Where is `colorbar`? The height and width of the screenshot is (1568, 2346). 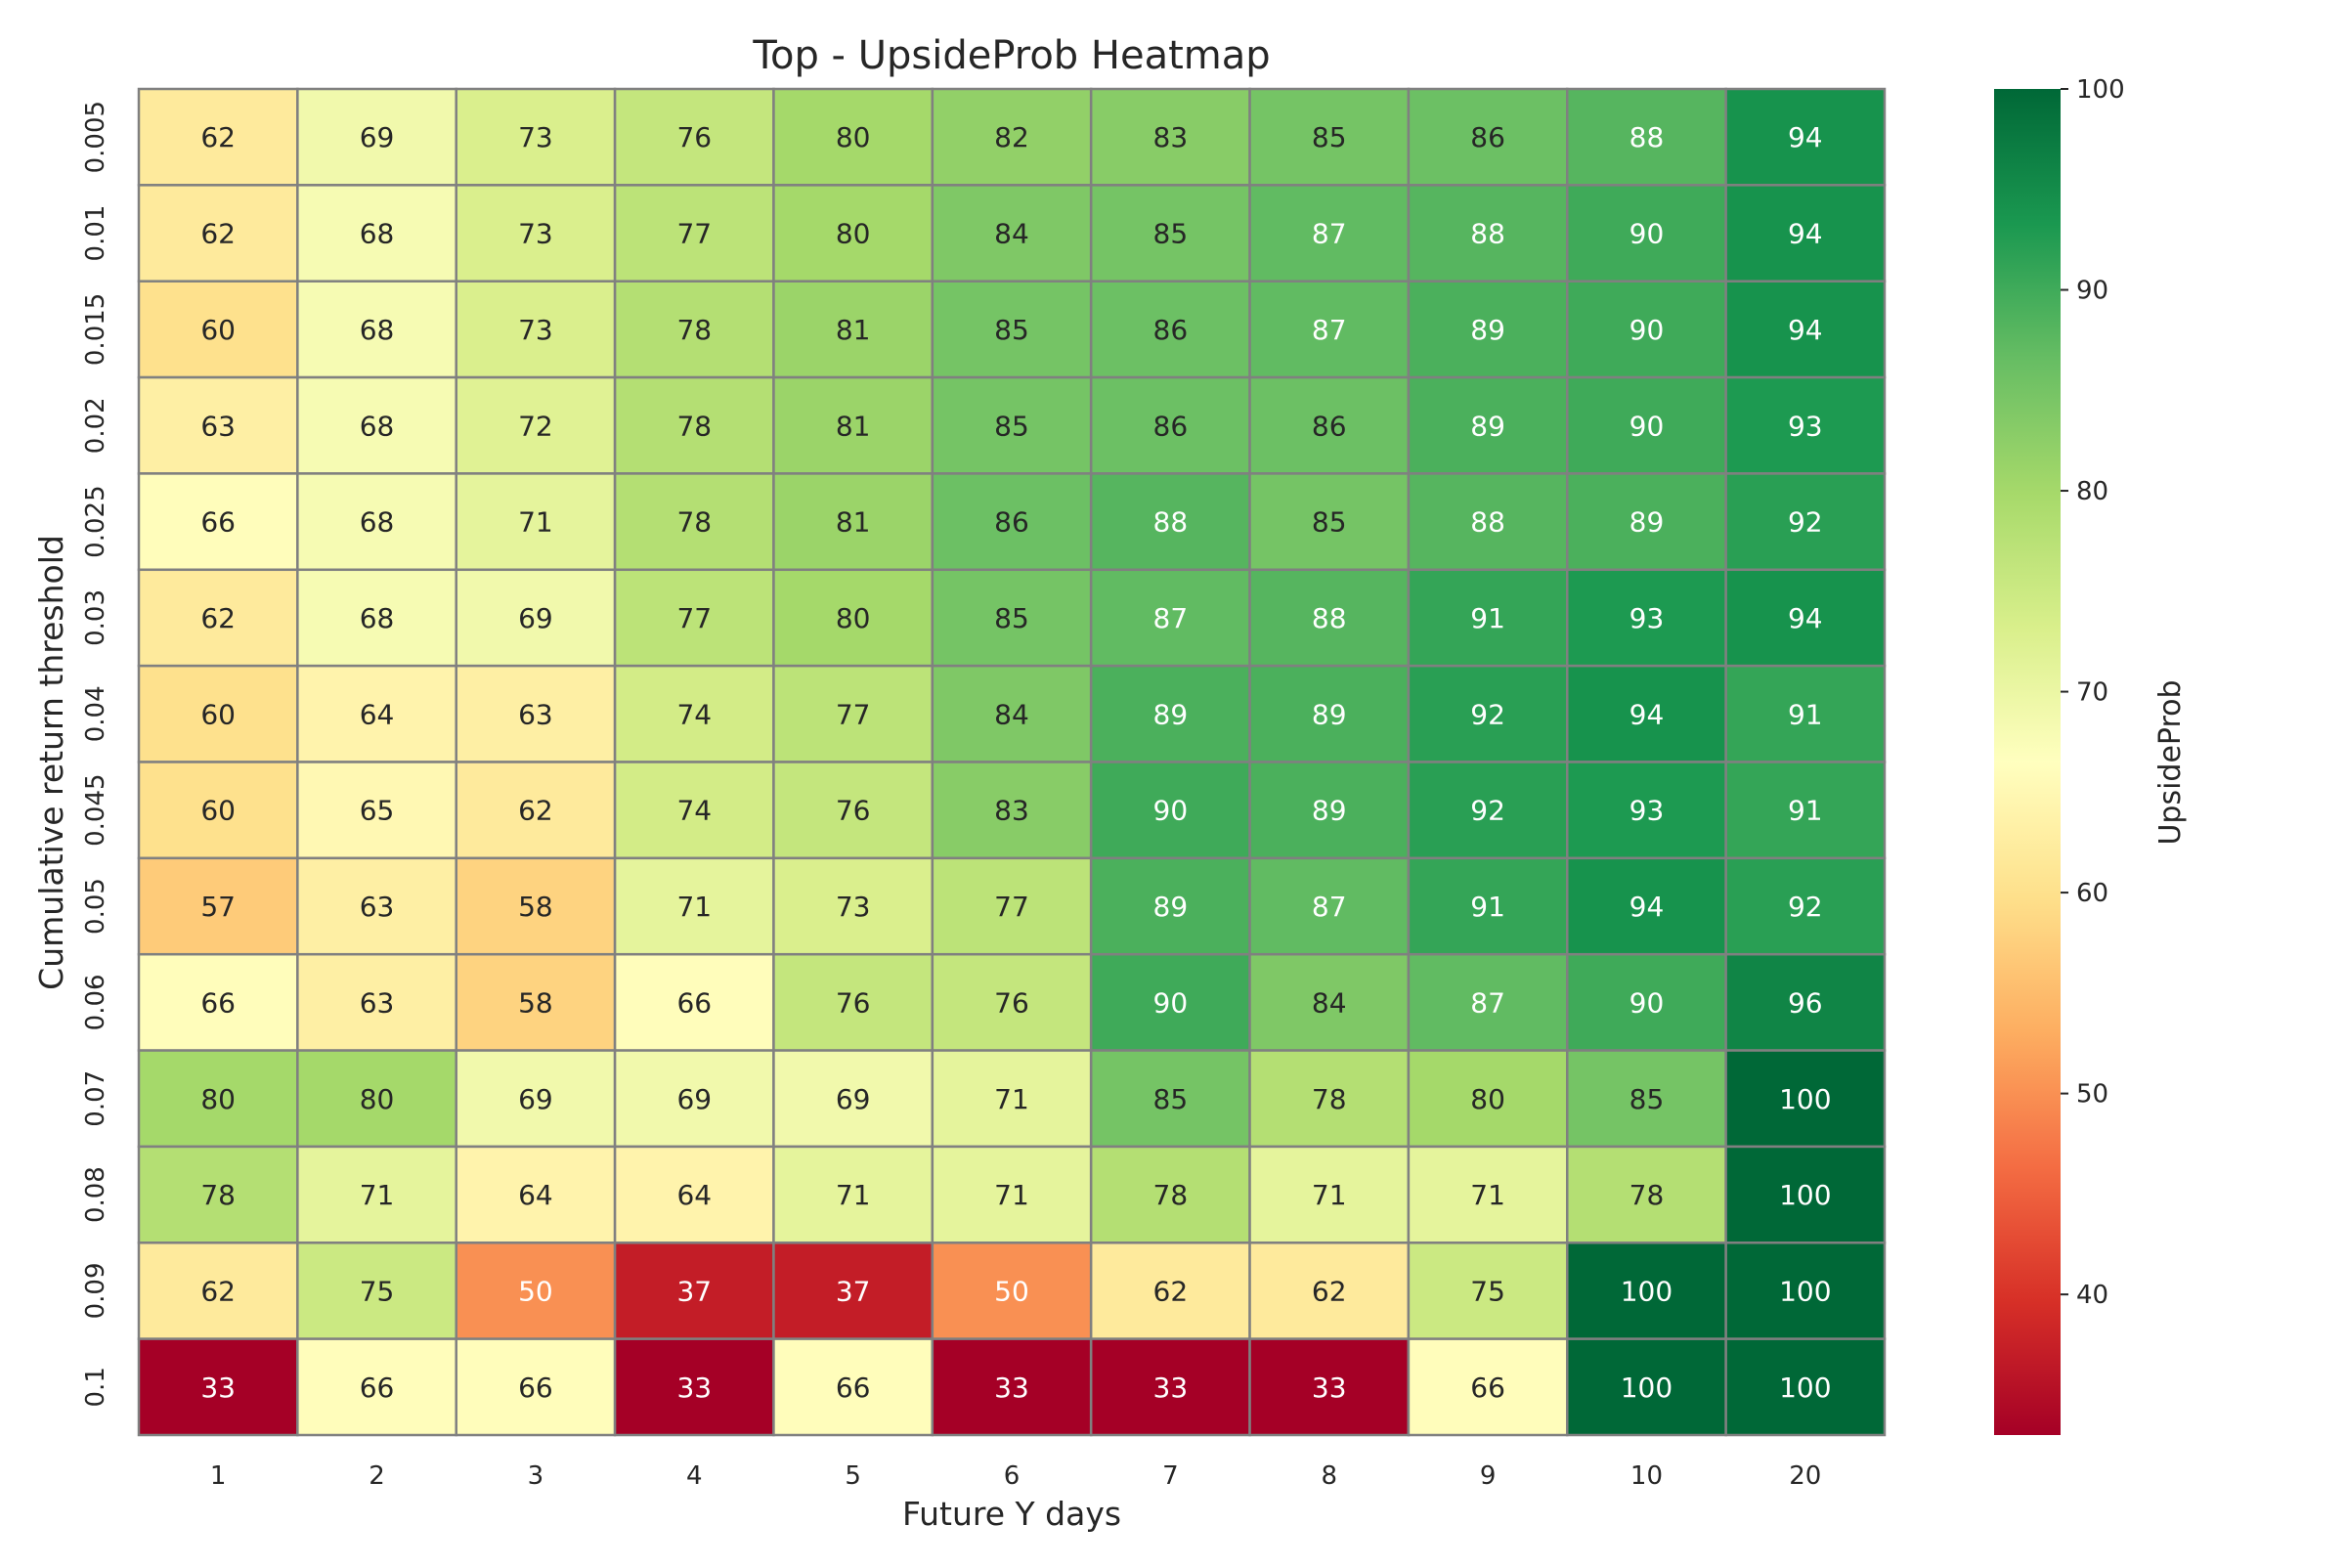 colorbar is located at coordinates (2028, 762).